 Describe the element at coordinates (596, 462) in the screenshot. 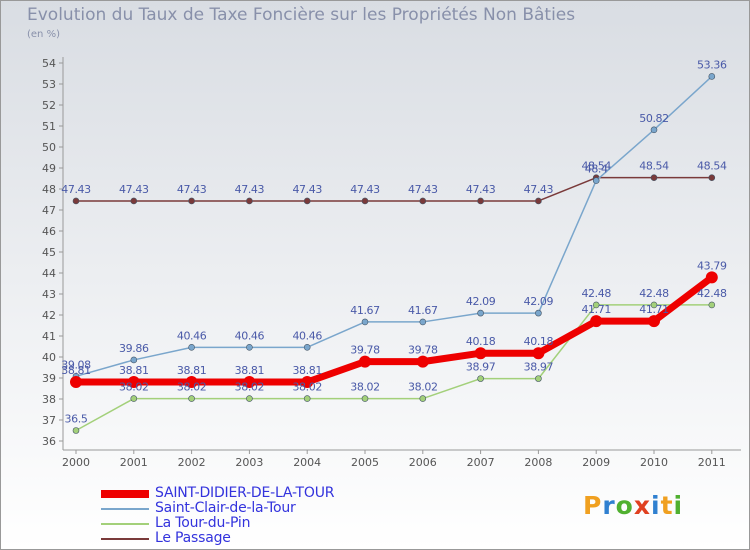

I see `x-tick-label: 2009` at that location.